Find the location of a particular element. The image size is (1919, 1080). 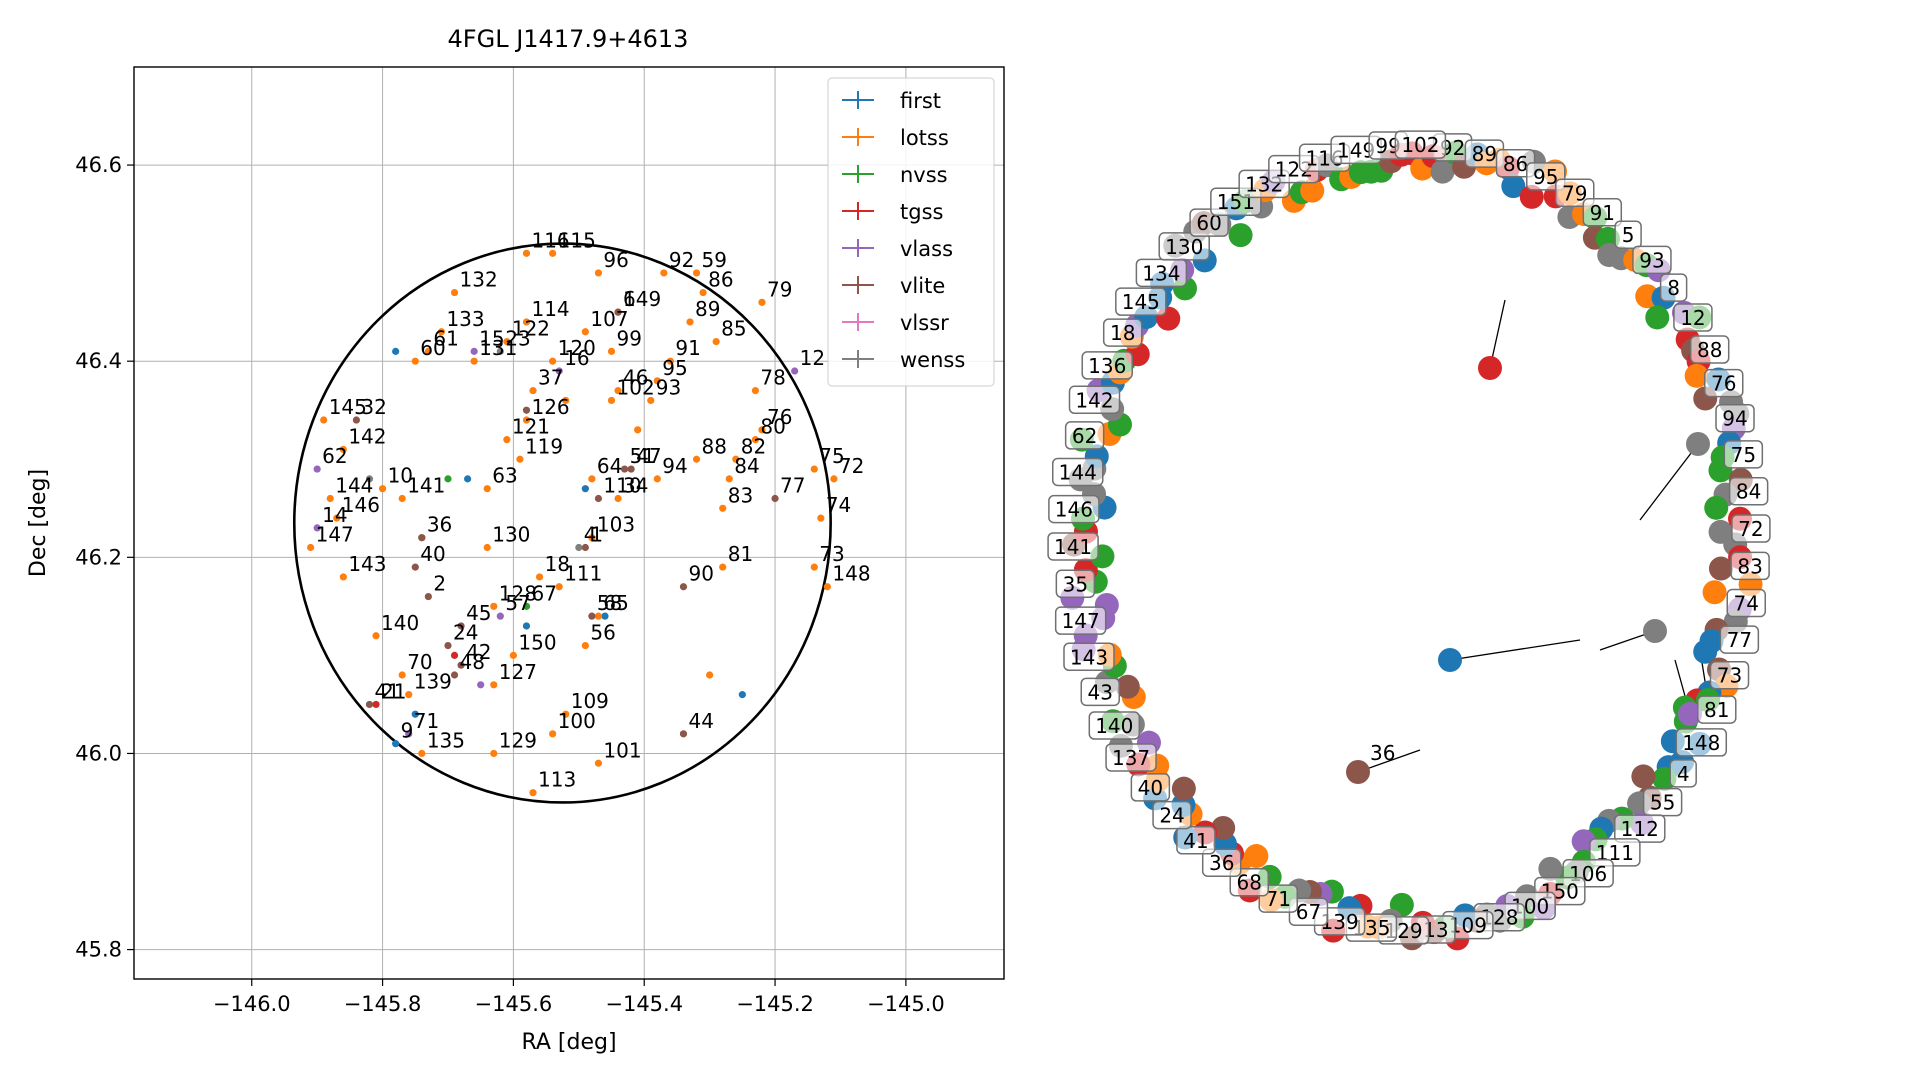

point-label: 42 is located at coordinates (478, 652).